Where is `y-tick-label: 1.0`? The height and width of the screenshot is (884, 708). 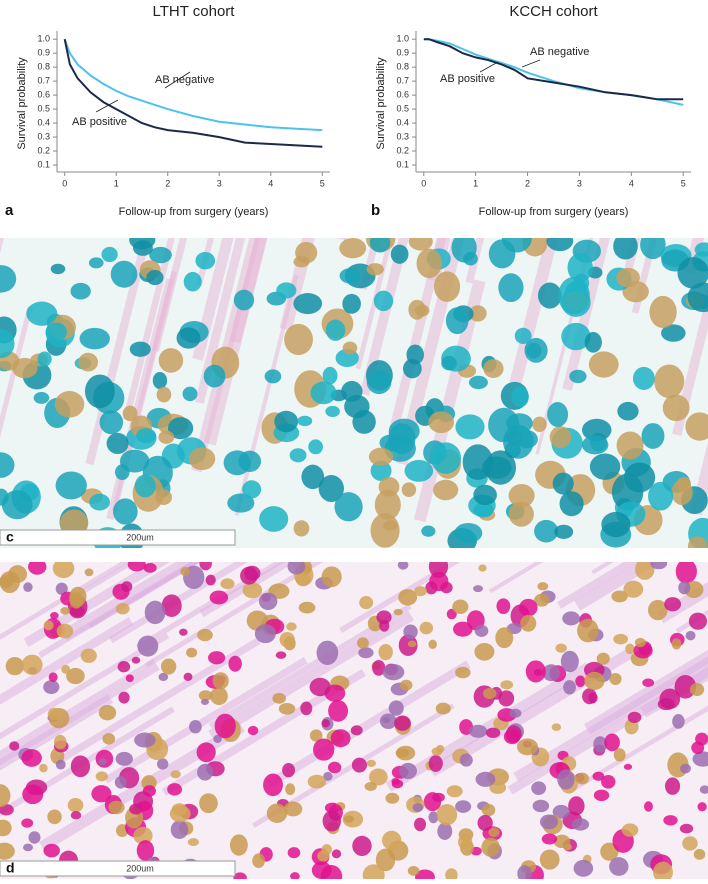 y-tick-label: 1.0 is located at coordinates (43, 39).